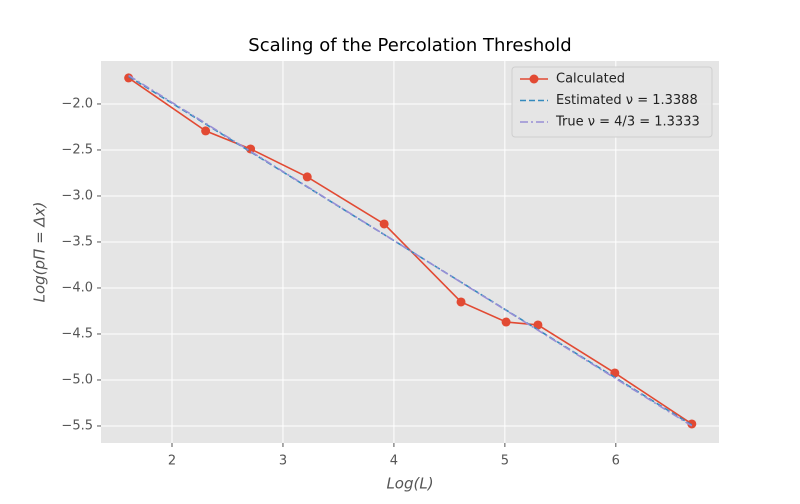 The height and width of the screenshot is (504, 800). I want to click on y-axis-label: Log(pΠ = Δx), so click(40, 252).